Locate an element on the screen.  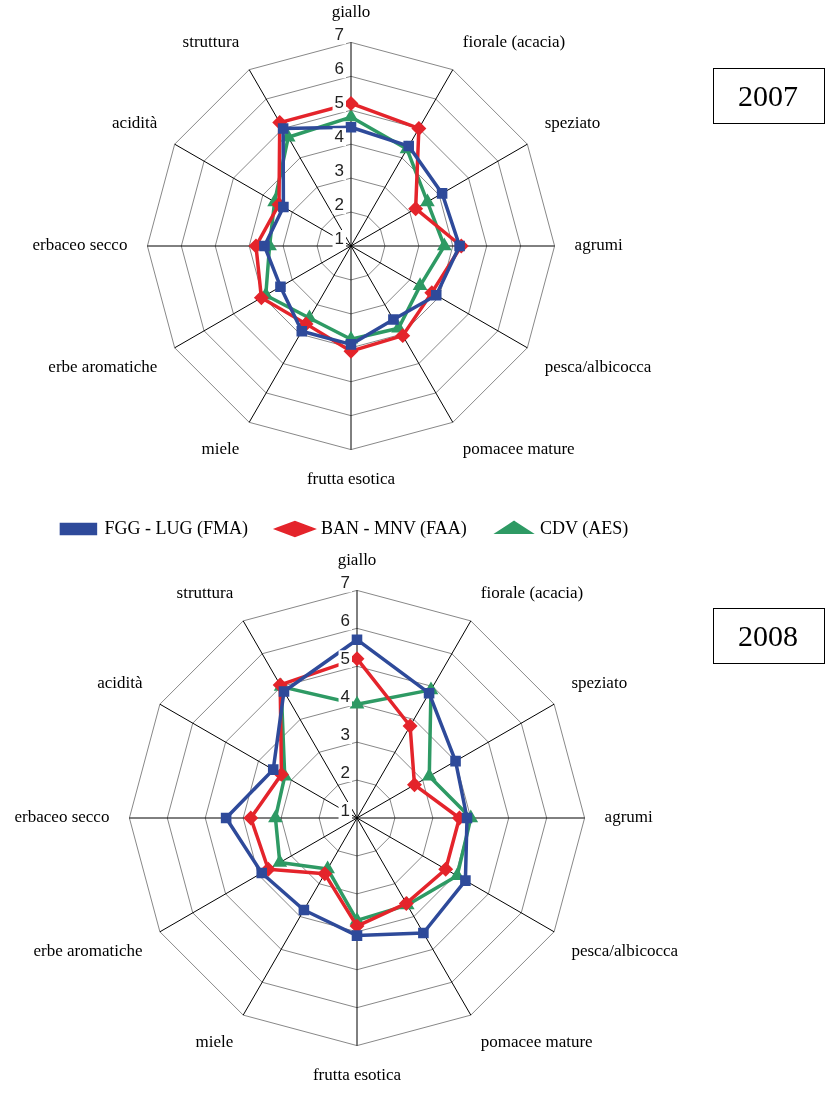
legend-label: CDV (AES) is located at coordinates (584, 528).